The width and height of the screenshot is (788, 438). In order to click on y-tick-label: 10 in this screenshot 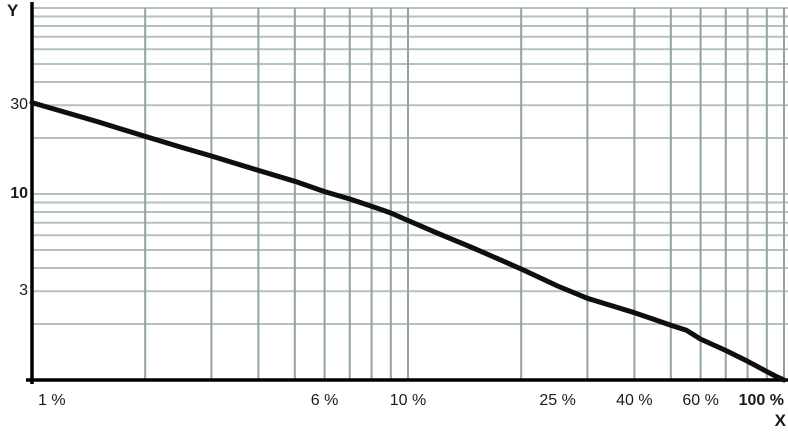, I will do `click(19, 193)`.